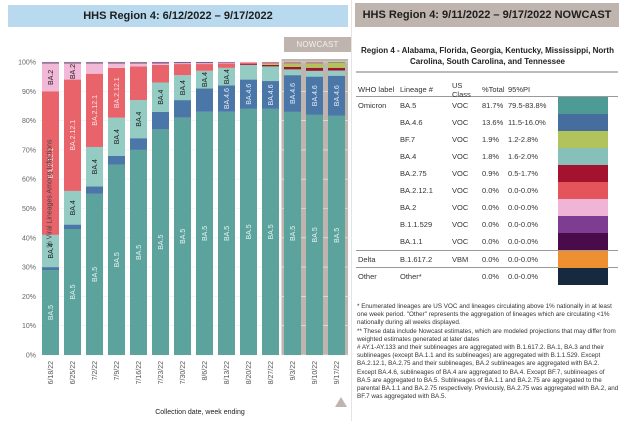  I want to click on x-tick-label: 9/17/22, so click(337, 372).